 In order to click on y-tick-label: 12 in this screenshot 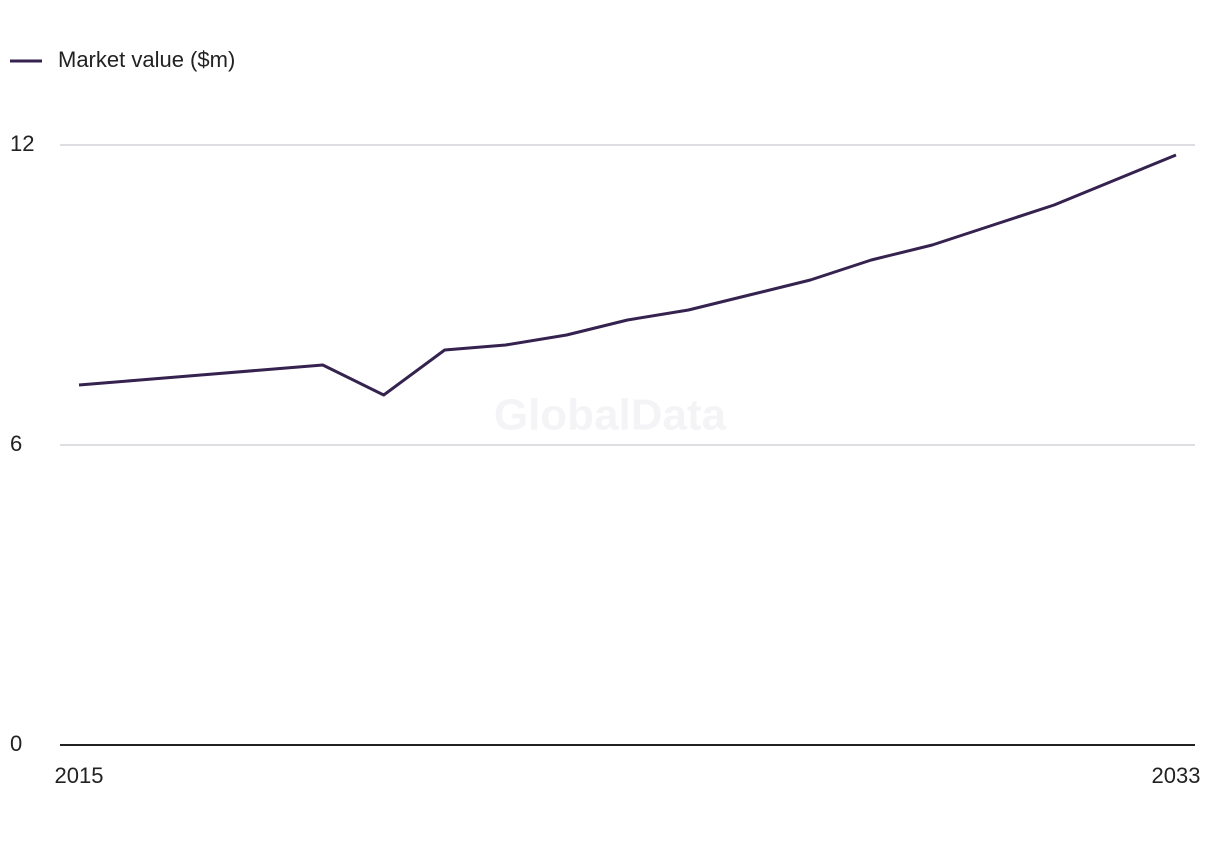, I will do `click(22, 143)`.